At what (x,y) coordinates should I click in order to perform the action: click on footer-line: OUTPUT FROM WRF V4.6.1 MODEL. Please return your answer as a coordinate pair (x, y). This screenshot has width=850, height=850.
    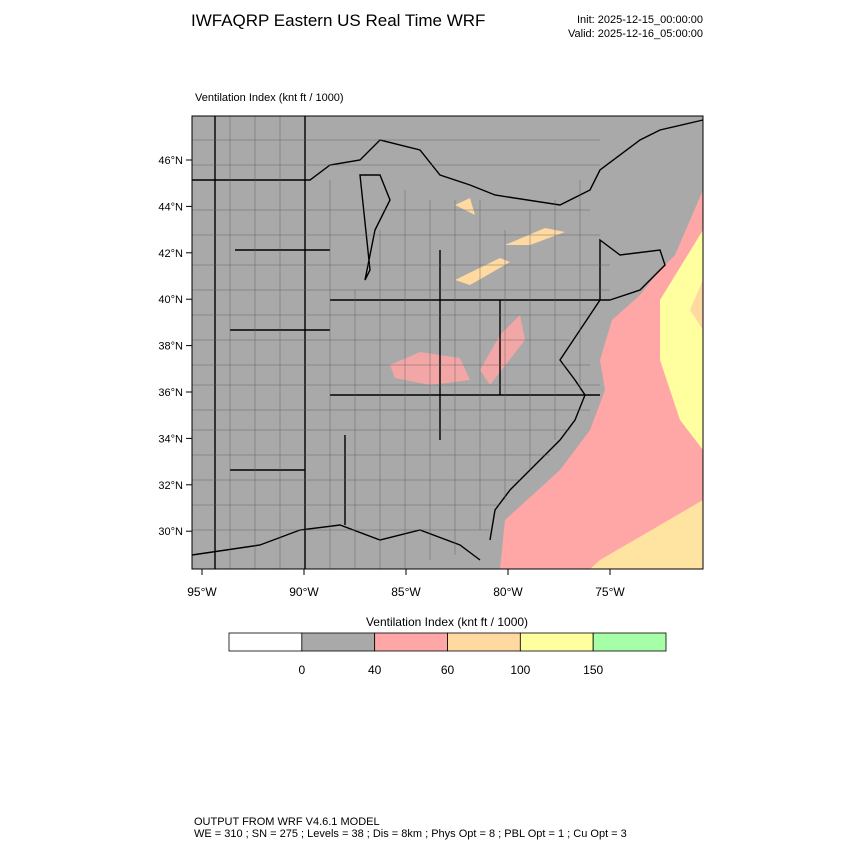
    Looking at the image, I should click on (287, 822).